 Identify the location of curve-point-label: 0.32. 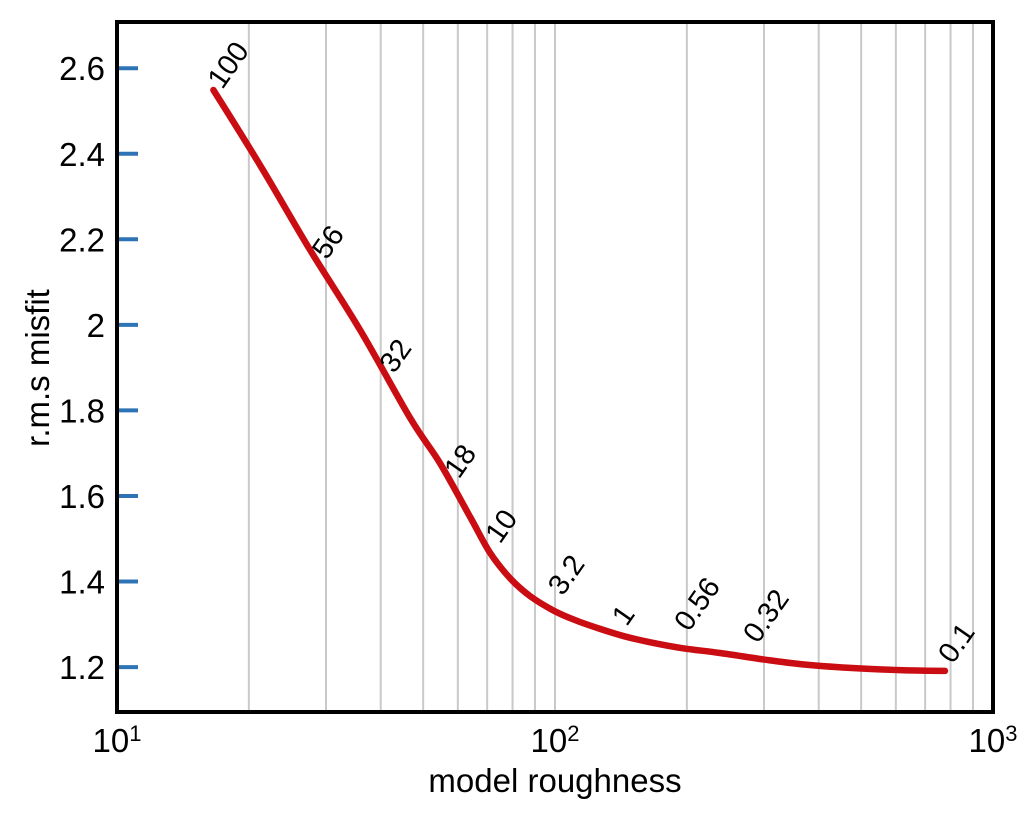
(766, 616).